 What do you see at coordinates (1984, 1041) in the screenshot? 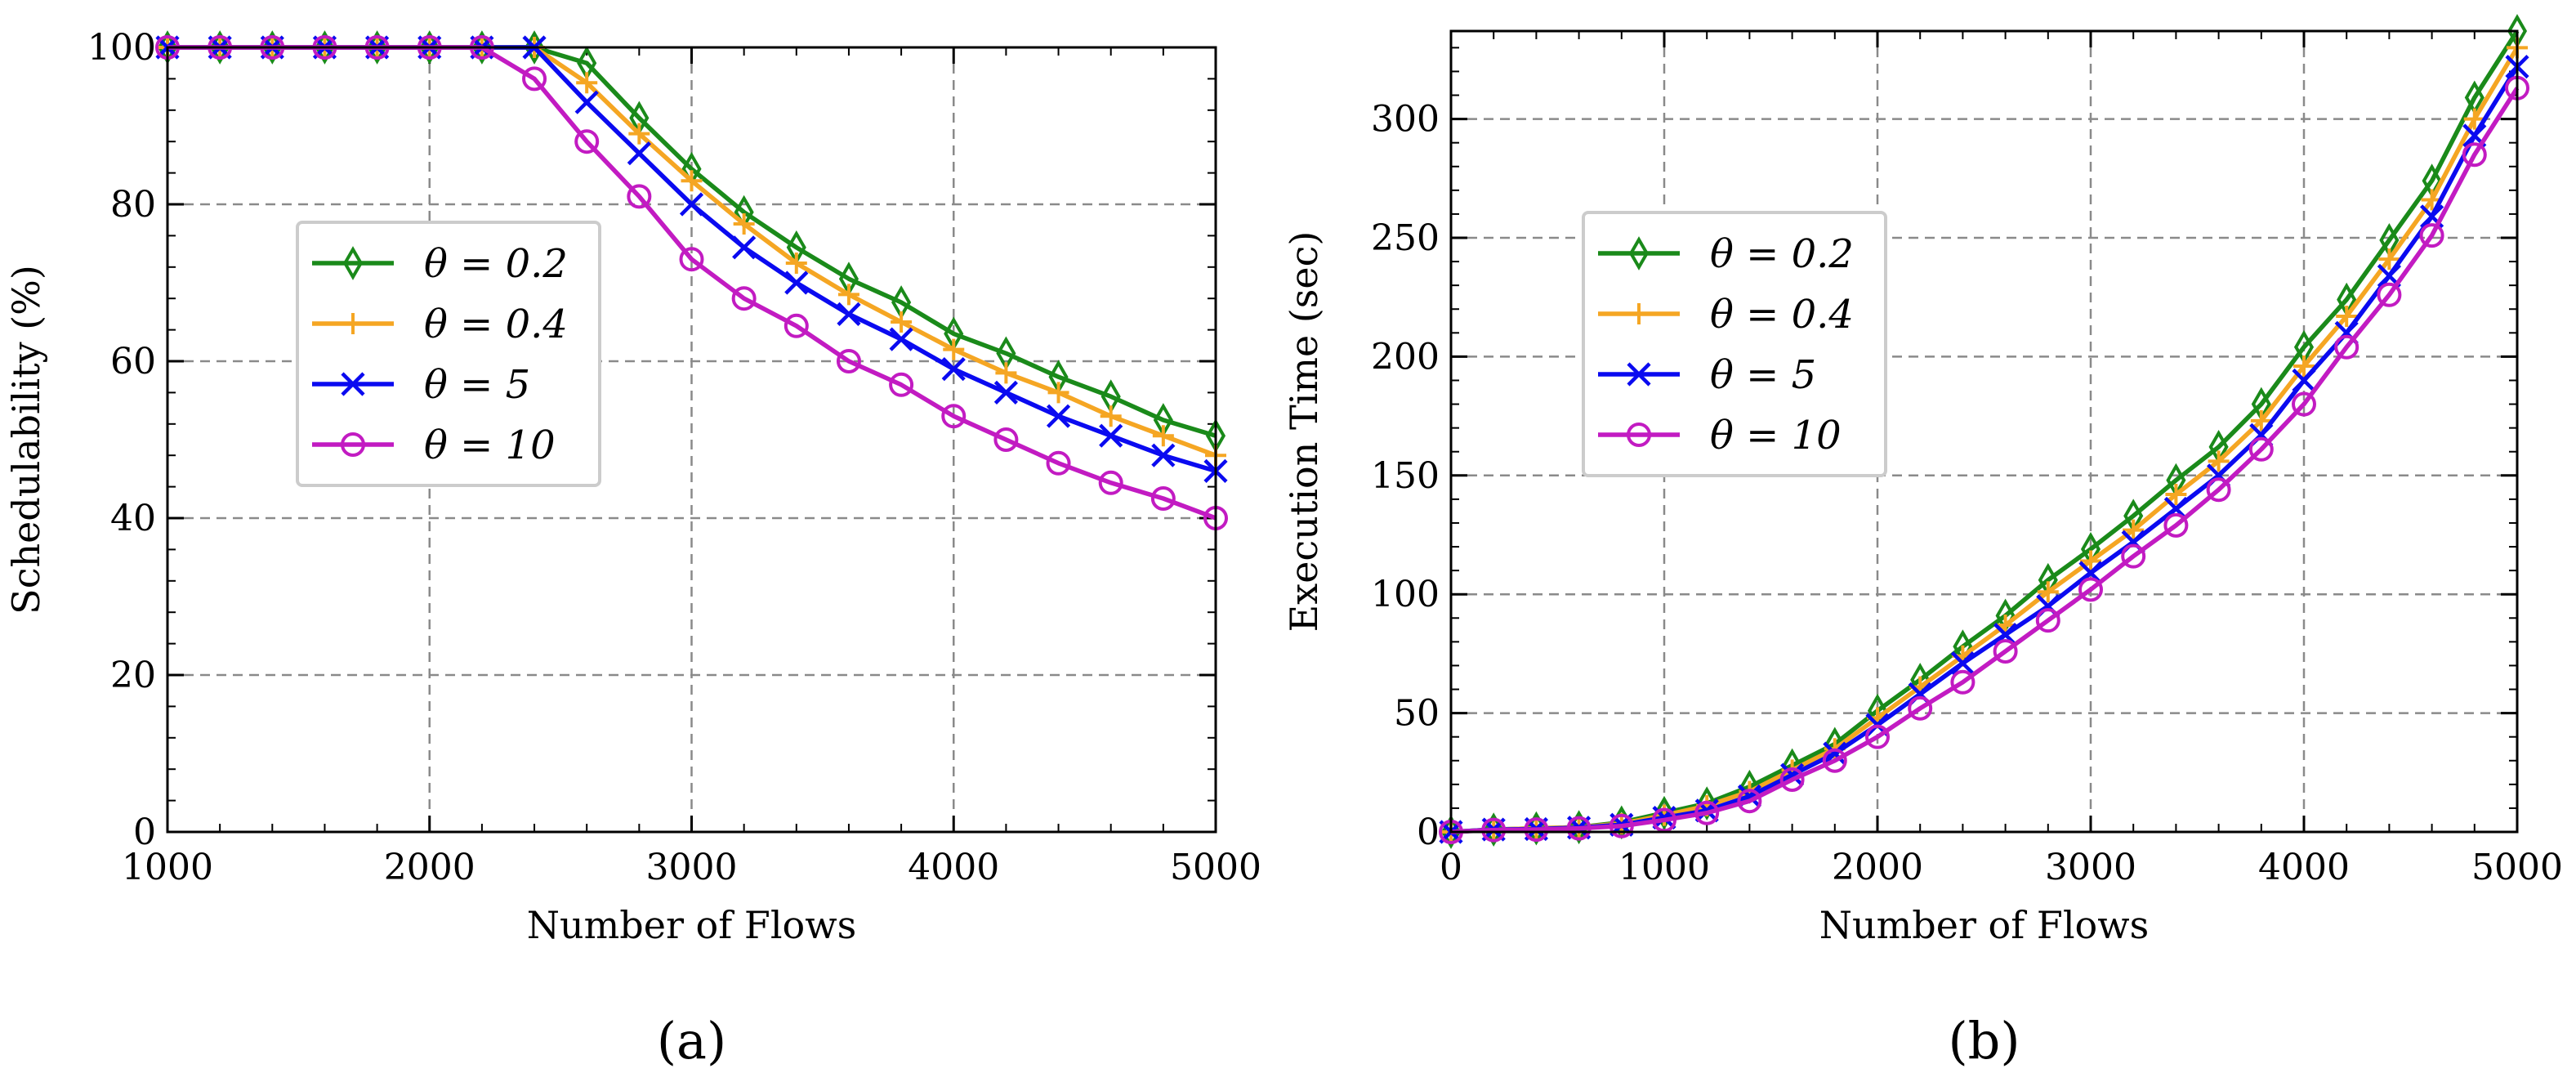
I see `panel-caption: (b)` at bounding box center [1984, 1041].